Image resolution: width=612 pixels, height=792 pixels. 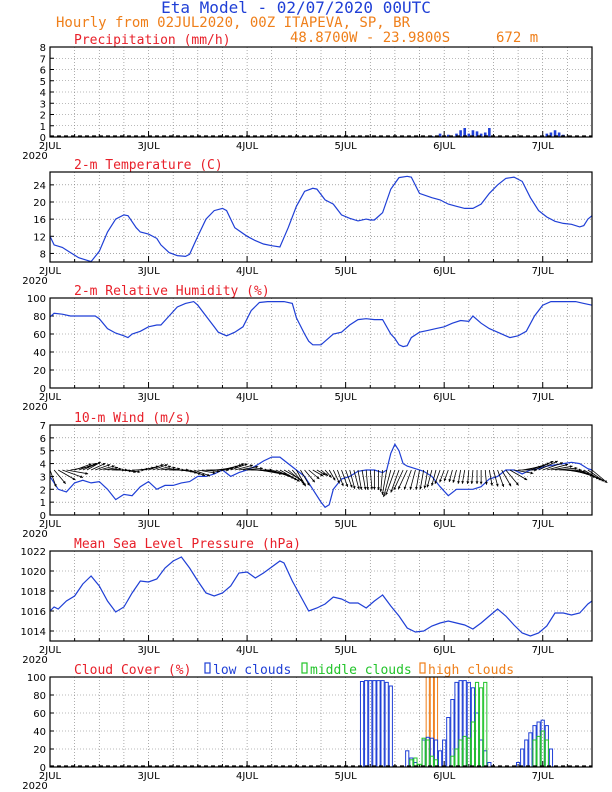 What do you see at coordinates (187, 544) in the screenshot?
I see `panel-title: Mean Sea Level Pressure (hPa)` at bounding box center [187, 544].